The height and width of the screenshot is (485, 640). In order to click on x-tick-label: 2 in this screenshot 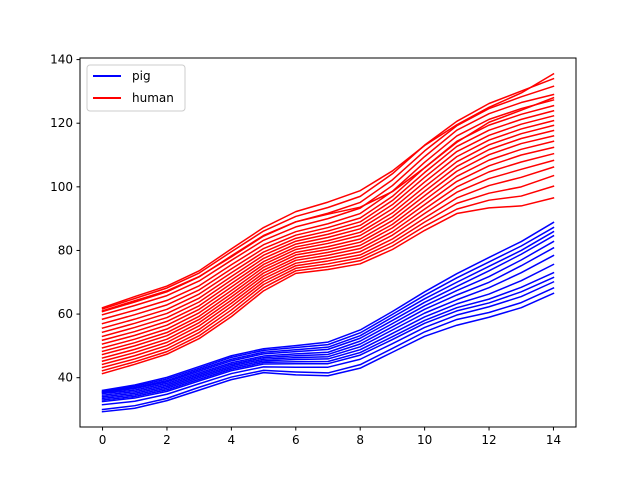, I will do `click(167, 440)`.